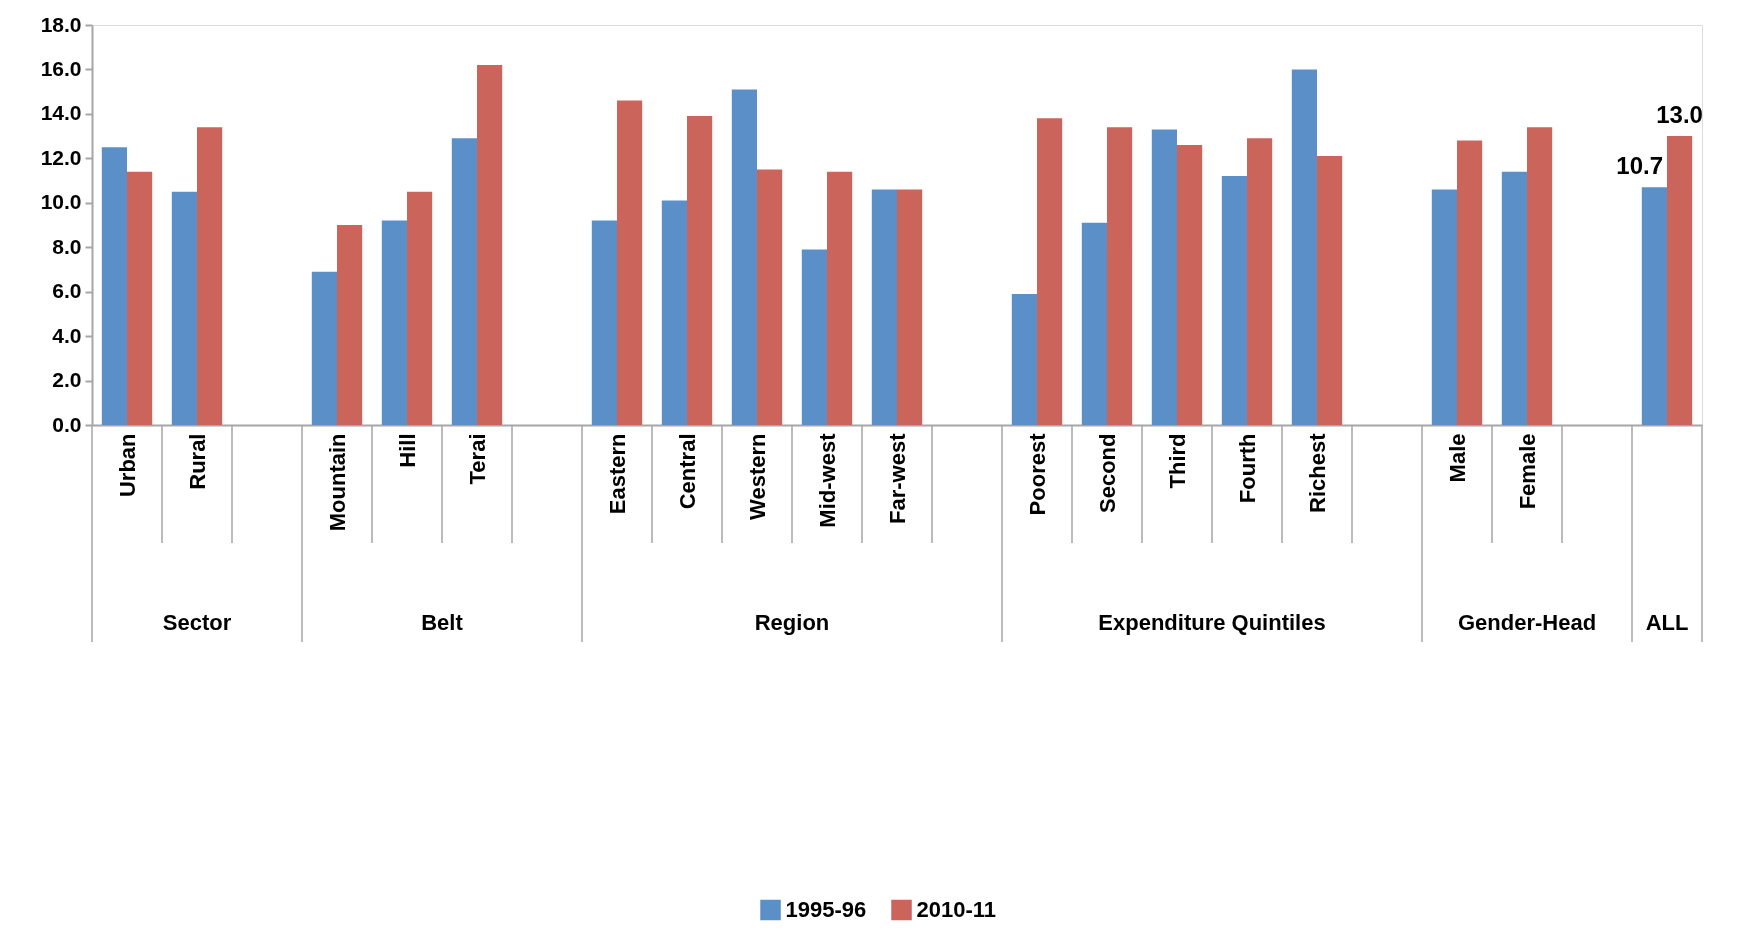 The width and height of the screenshot is (1752, 935). What do you see at coordinates (1639, 166) in the screenshot?
I see `data-label: 10.7` at bounding box center [1639, 166].